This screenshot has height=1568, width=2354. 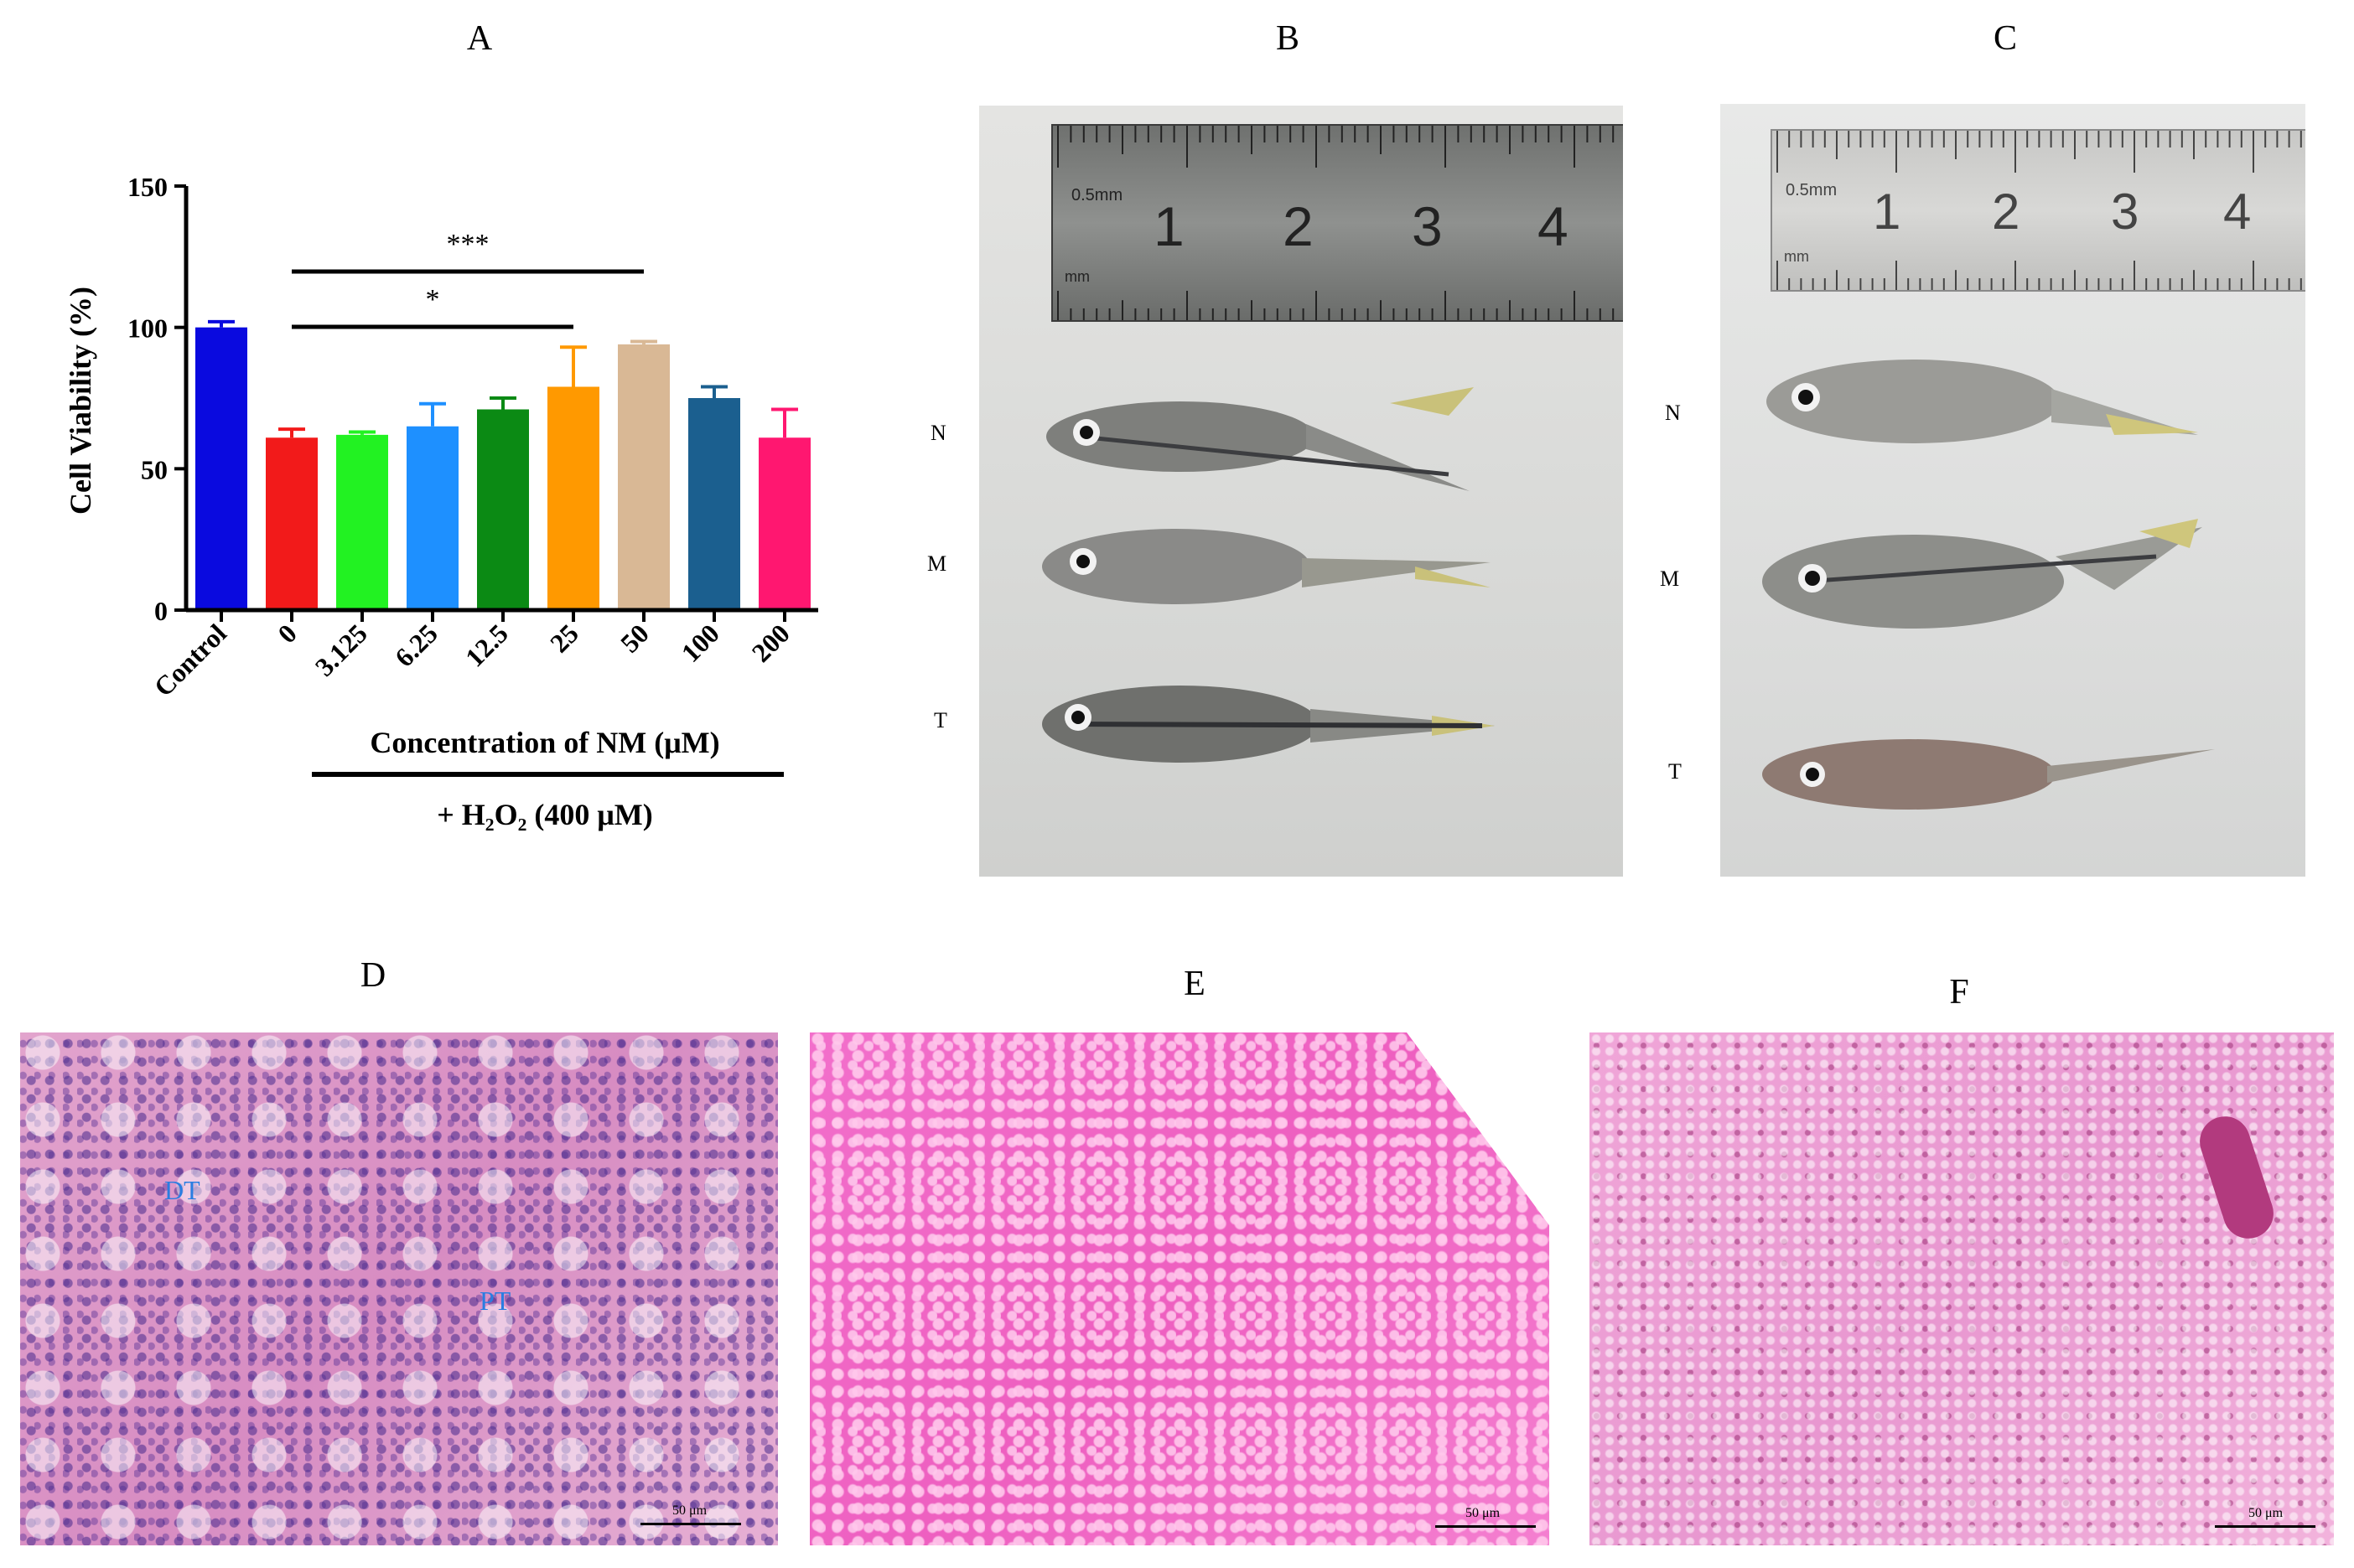 I want to click on fish-photo-c: 0.5mm 1 2 3 4 mm, so click(x=2012, y=490).